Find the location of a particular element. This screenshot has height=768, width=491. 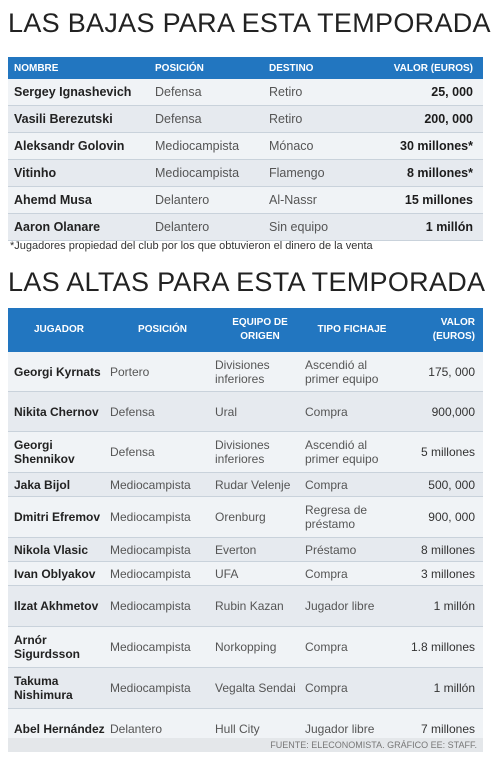

bajas-row: Vasili Berezutski Defensa Retiro 200, 000 is located at coordinates (245, 119).